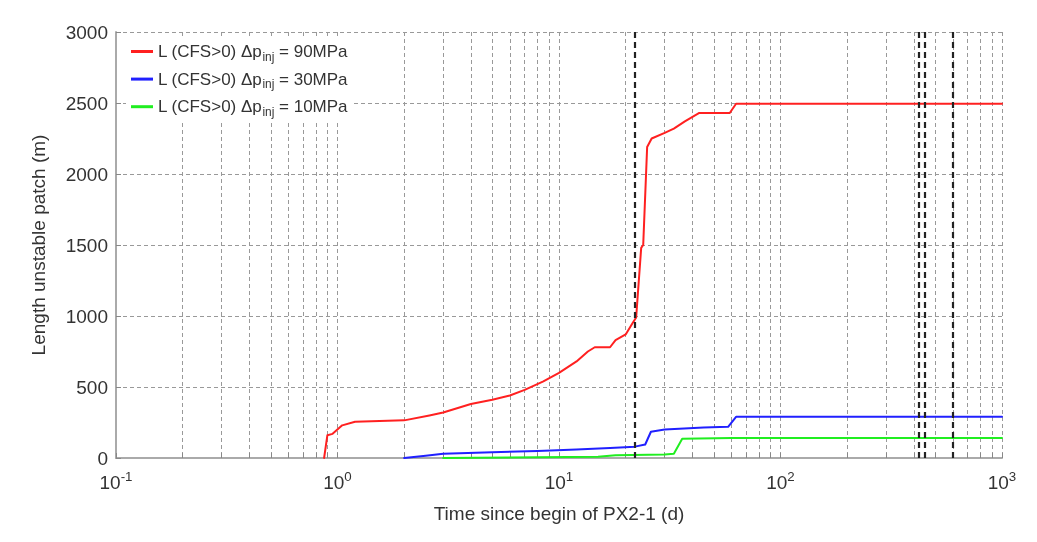  Describe the element at coordinates (86, 174) in the screenshot. I see `y-tick-label: 2000` at that location.